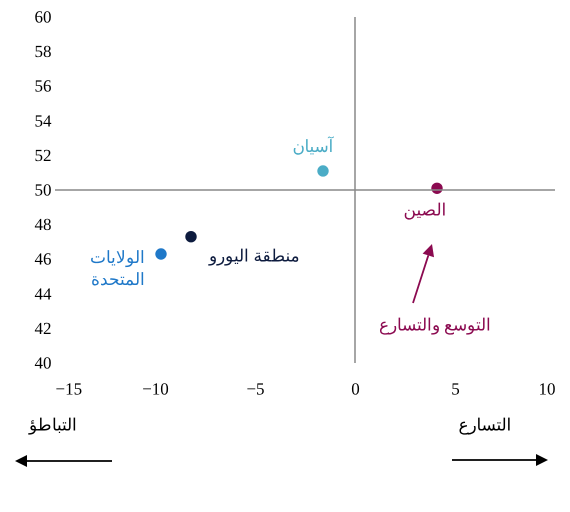 Image resolution: width=570 pixels, height=512 pixels. I want to click on x-tick-label: 0, so click(355, 389).